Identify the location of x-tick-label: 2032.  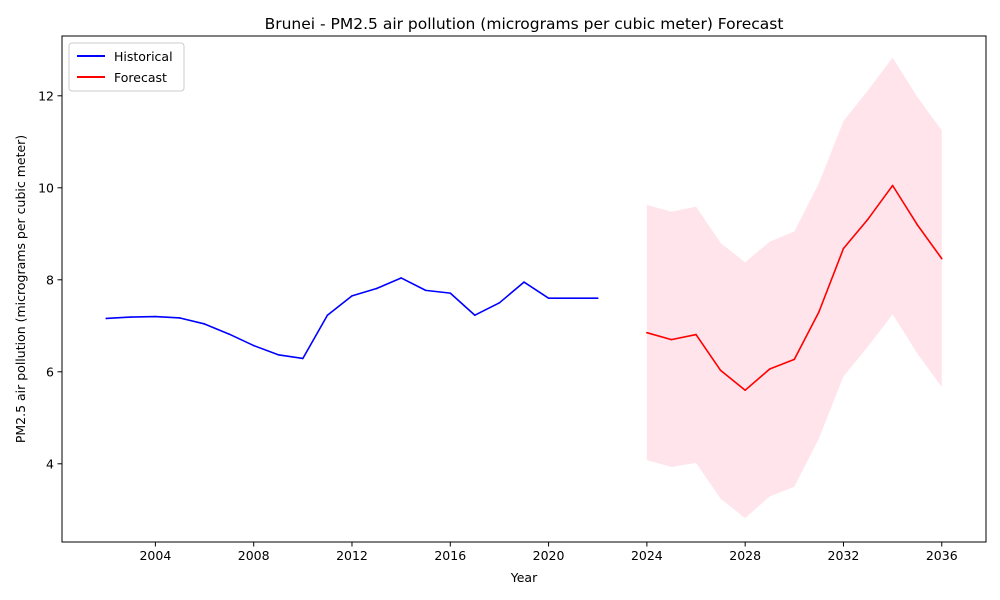
(844, 555).